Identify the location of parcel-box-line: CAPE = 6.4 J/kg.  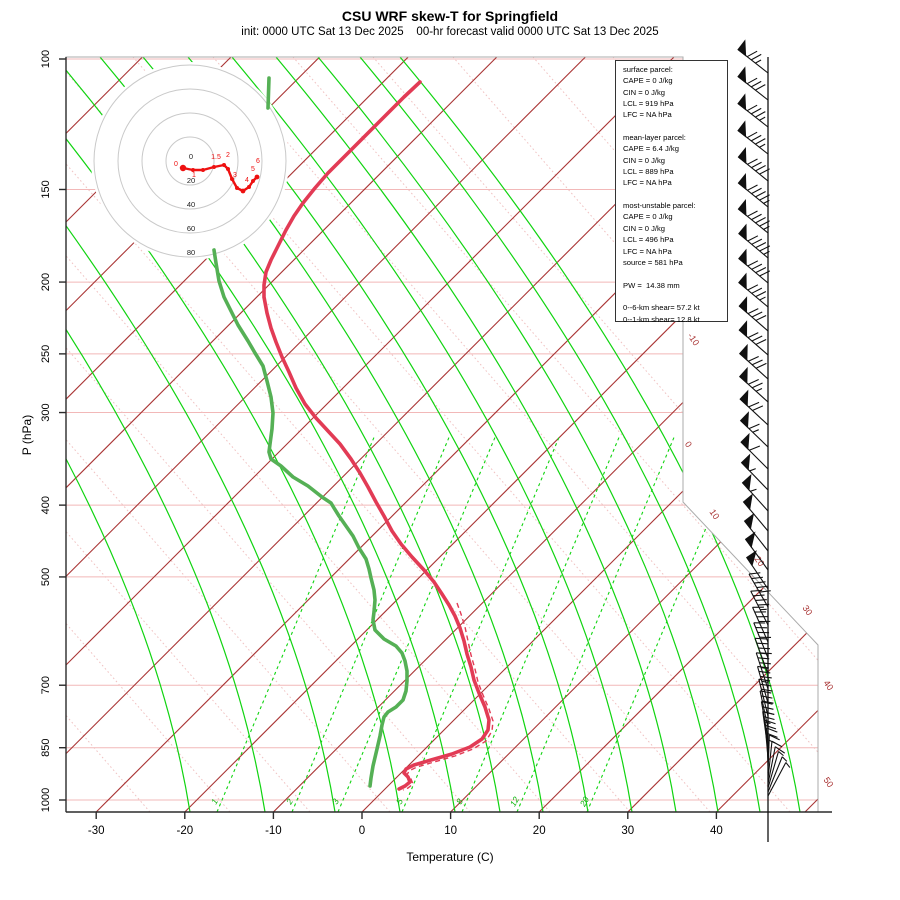
(651, 149).